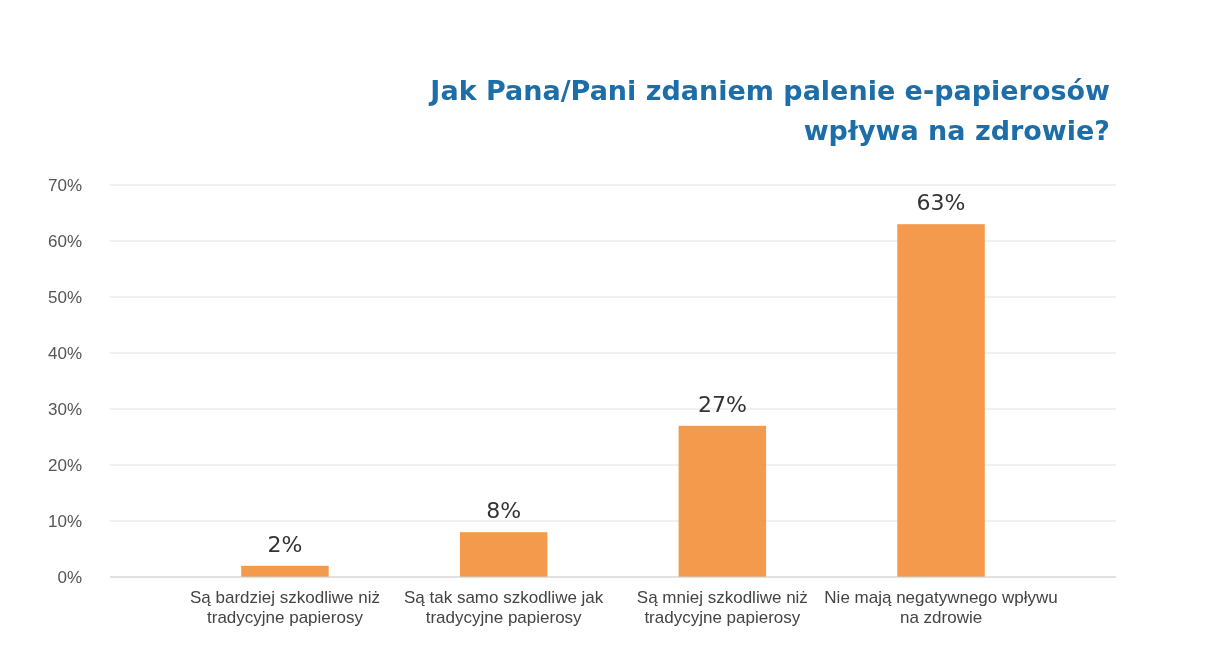 The height and width of the screenshot is (657, 1226). I want to click on x-tick-label: Są bardziej szkodliwe niż tradycyjne papierosy, so click(285, 608).